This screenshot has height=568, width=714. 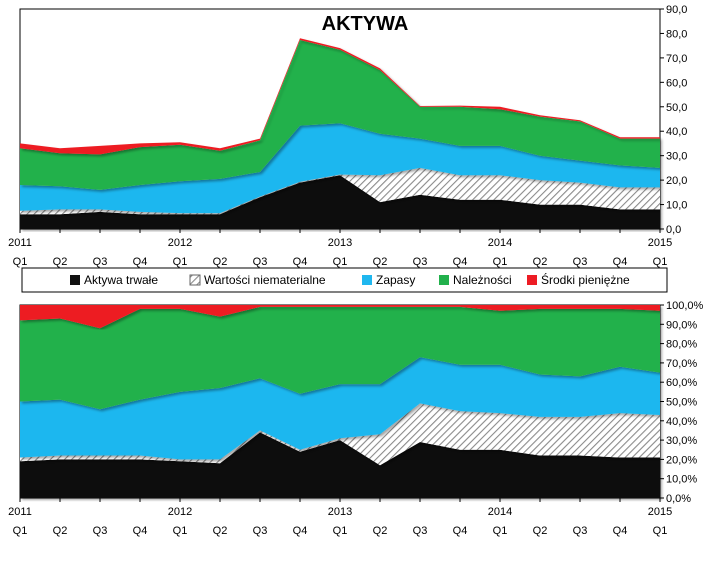 I want to click on y-tick-label: 60,0, so click(x=676, y=83).